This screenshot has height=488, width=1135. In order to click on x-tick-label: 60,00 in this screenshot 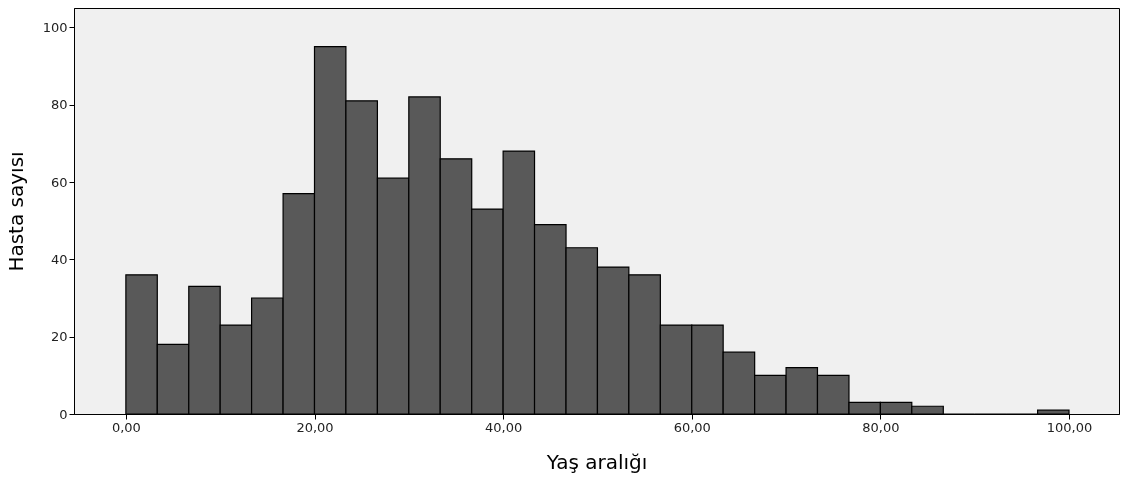, I will do `click(692, 427)`.